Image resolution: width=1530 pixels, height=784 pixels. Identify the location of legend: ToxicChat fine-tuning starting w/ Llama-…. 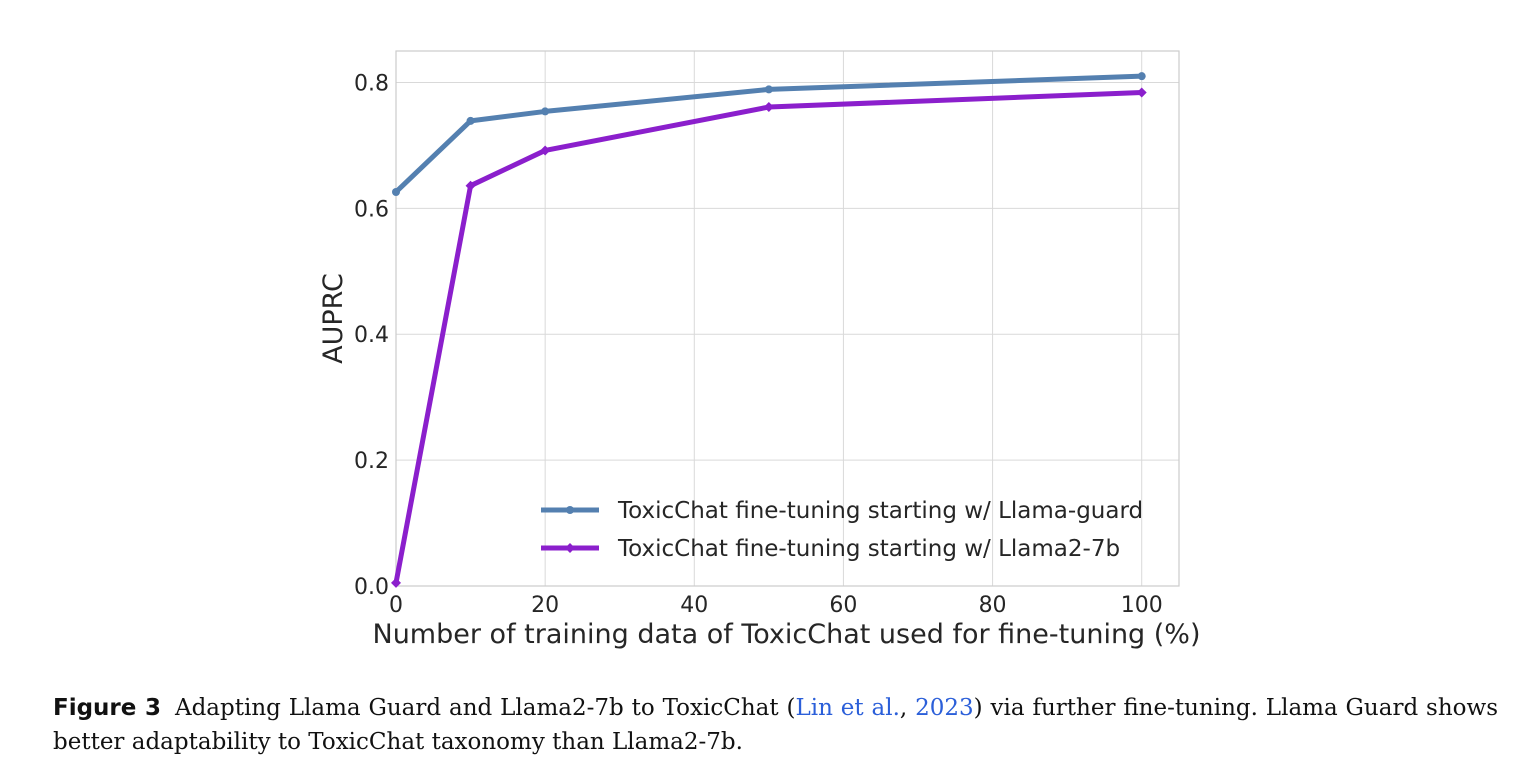
(842, 530).